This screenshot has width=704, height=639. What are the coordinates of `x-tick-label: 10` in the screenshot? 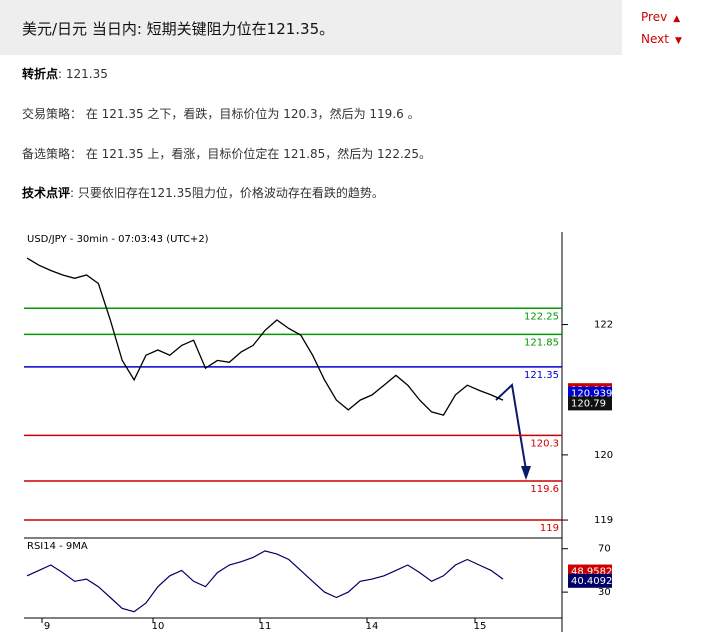 It's located at (158, 626).